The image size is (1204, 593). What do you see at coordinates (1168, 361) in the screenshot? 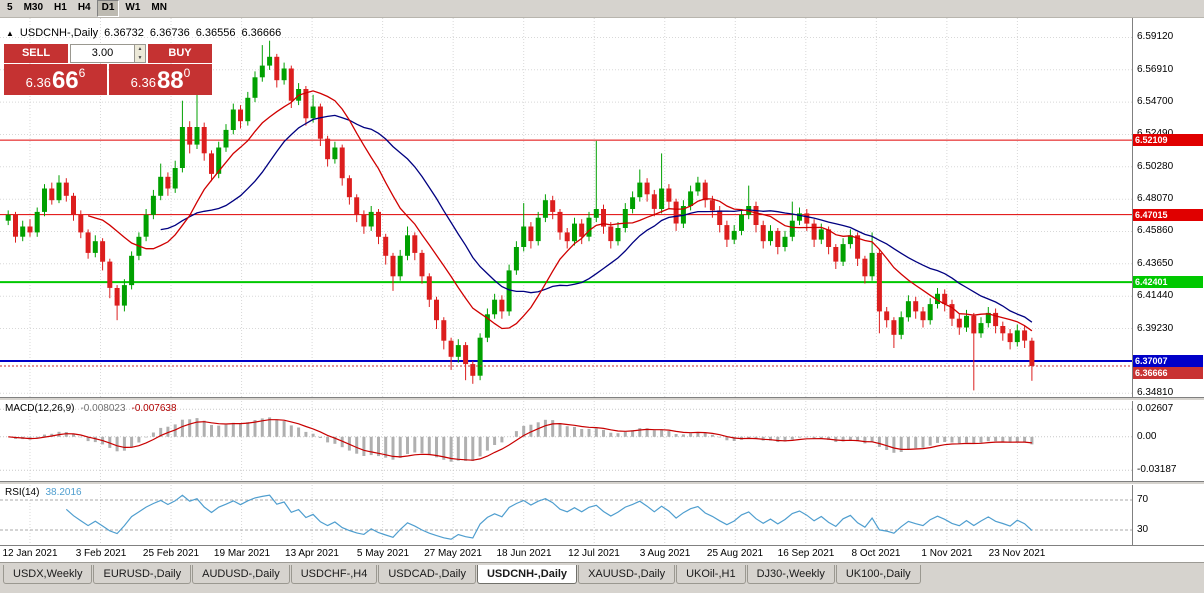
I see `price-level-badge: 6.37007` at bounding box center [1168, 361].